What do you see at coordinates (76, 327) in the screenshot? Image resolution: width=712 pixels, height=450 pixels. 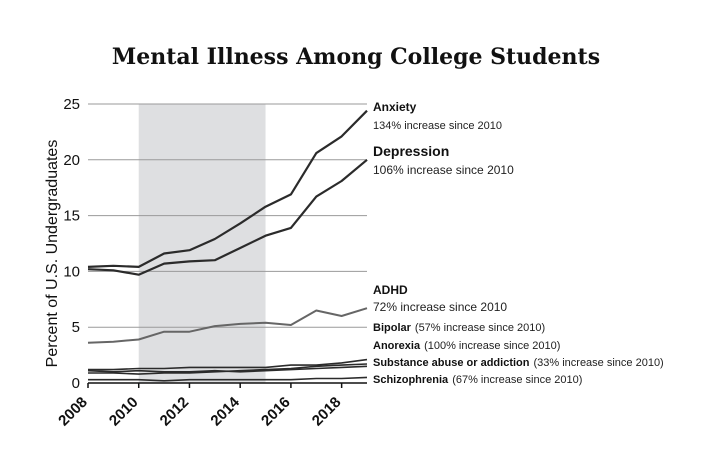 I see `y-tick-label: 5` at bounding box center [76, 327].